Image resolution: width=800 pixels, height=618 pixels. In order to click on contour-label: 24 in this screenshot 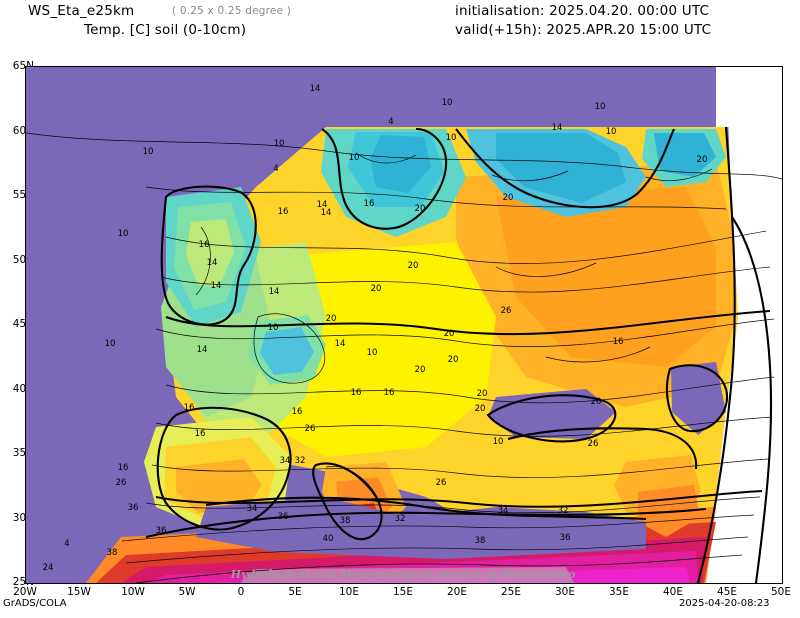, I will do `click(48, 568)`.